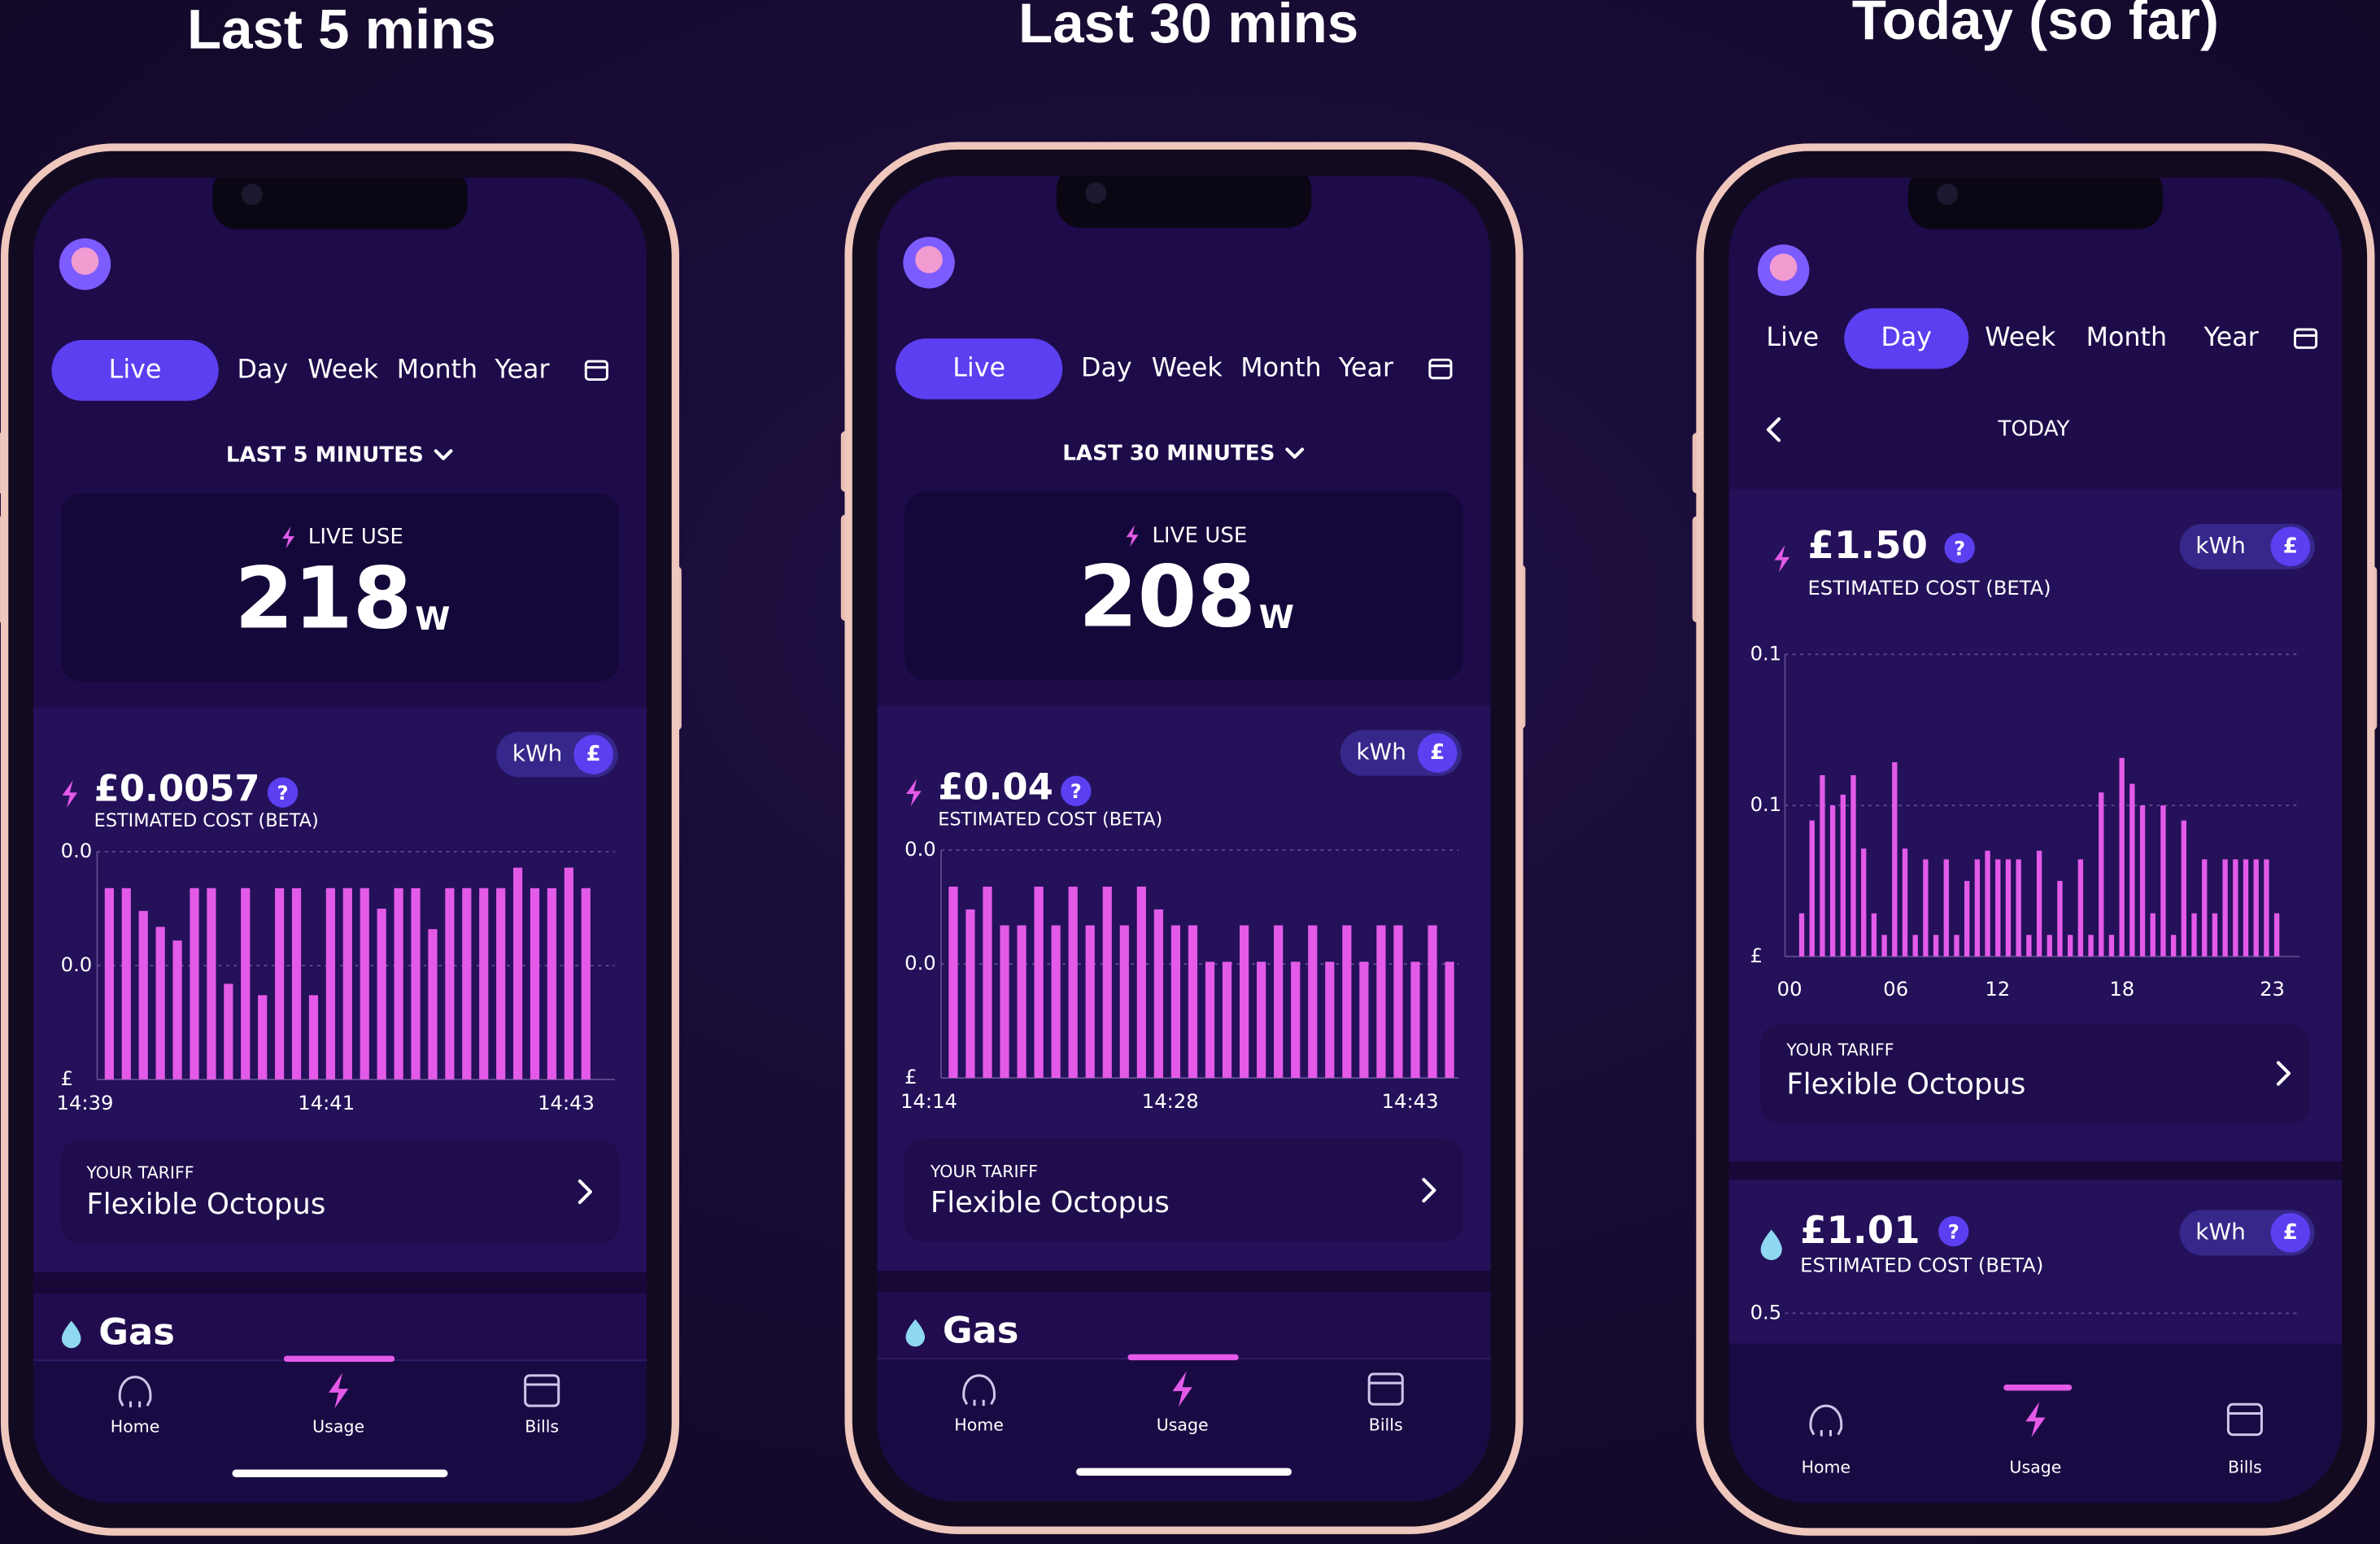  What do you see at coordinates (340, 1327) in the screenshot?
I see `gas-section` at bounding box center [340, 1327].